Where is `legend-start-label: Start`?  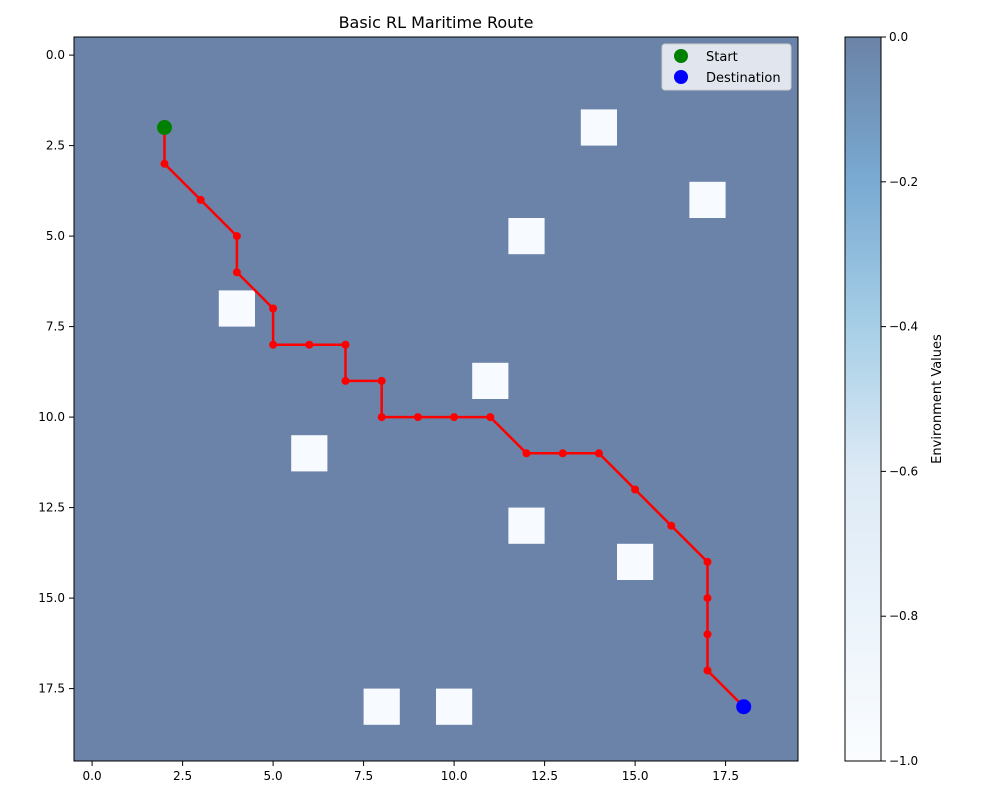
legend-start-label: Start is located at coordinates (722, 57).